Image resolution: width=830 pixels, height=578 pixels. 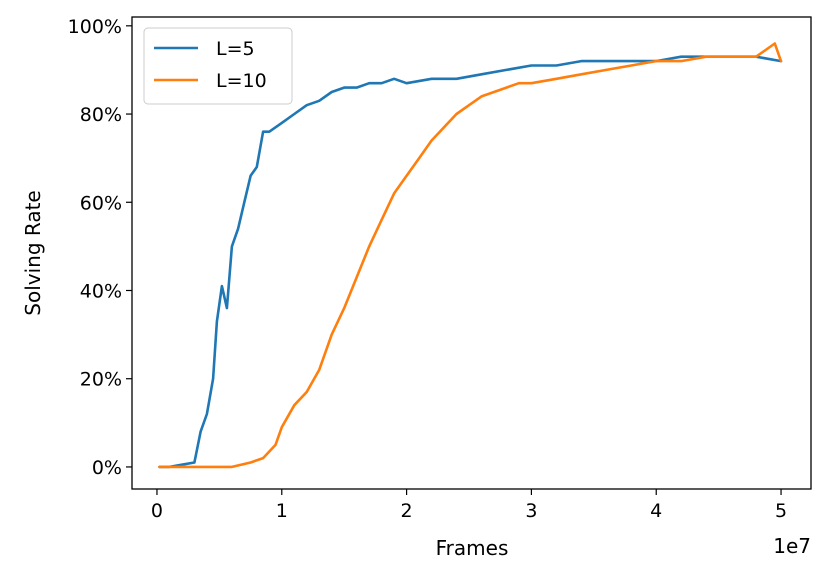 What do you see at coordinates (531, 511) in the screenshot?
I see `x-tick-label: 3` at bounding box center [531, 511].